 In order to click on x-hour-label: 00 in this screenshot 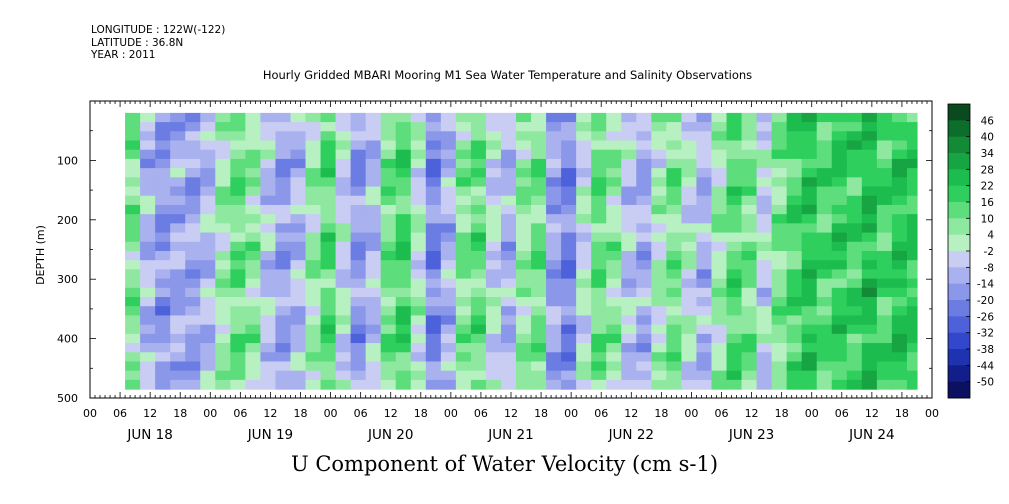, I will do `click(451, 413)`.